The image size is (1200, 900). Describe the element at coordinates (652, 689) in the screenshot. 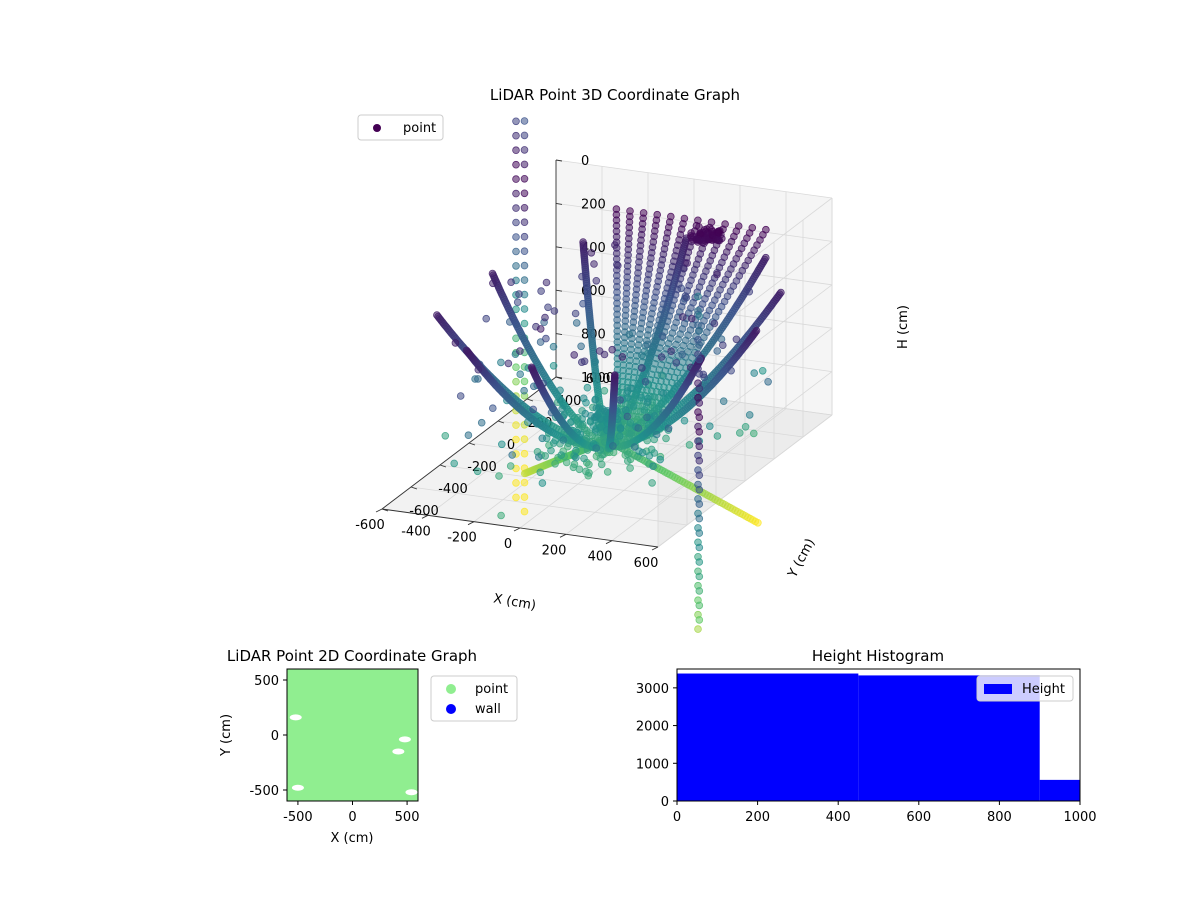

I see `histogram-y-tick-label: 3000` at that location.